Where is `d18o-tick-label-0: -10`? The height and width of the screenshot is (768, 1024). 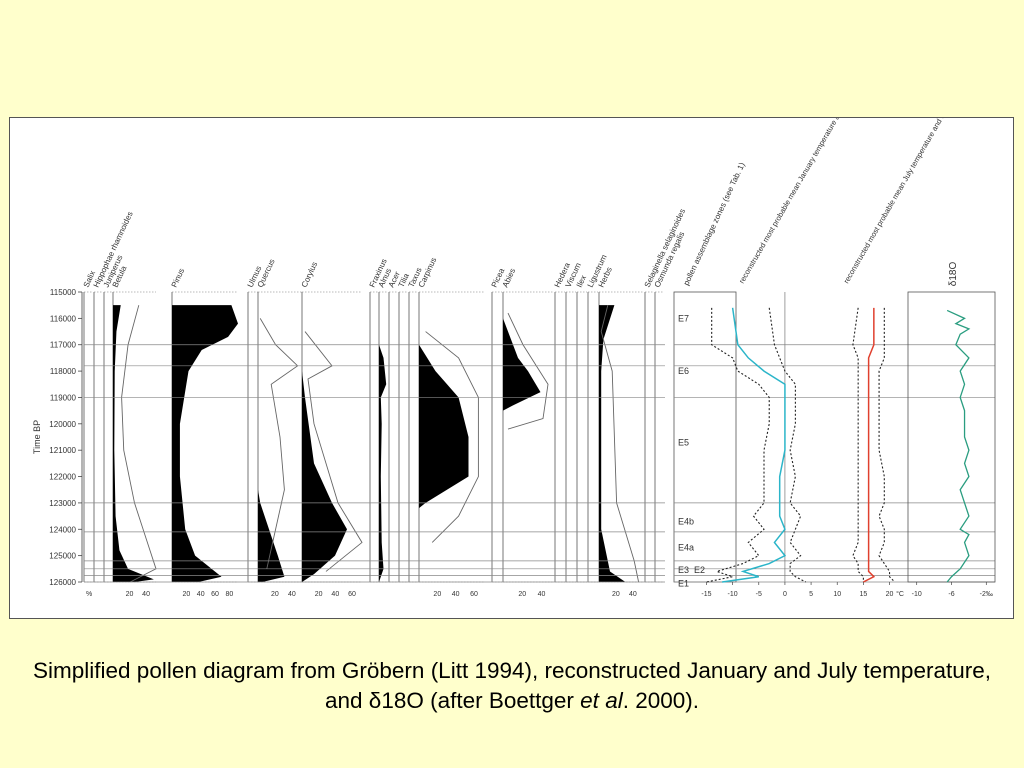 d18o-tick-label-0: -10 is located at coordinates (917, 594).